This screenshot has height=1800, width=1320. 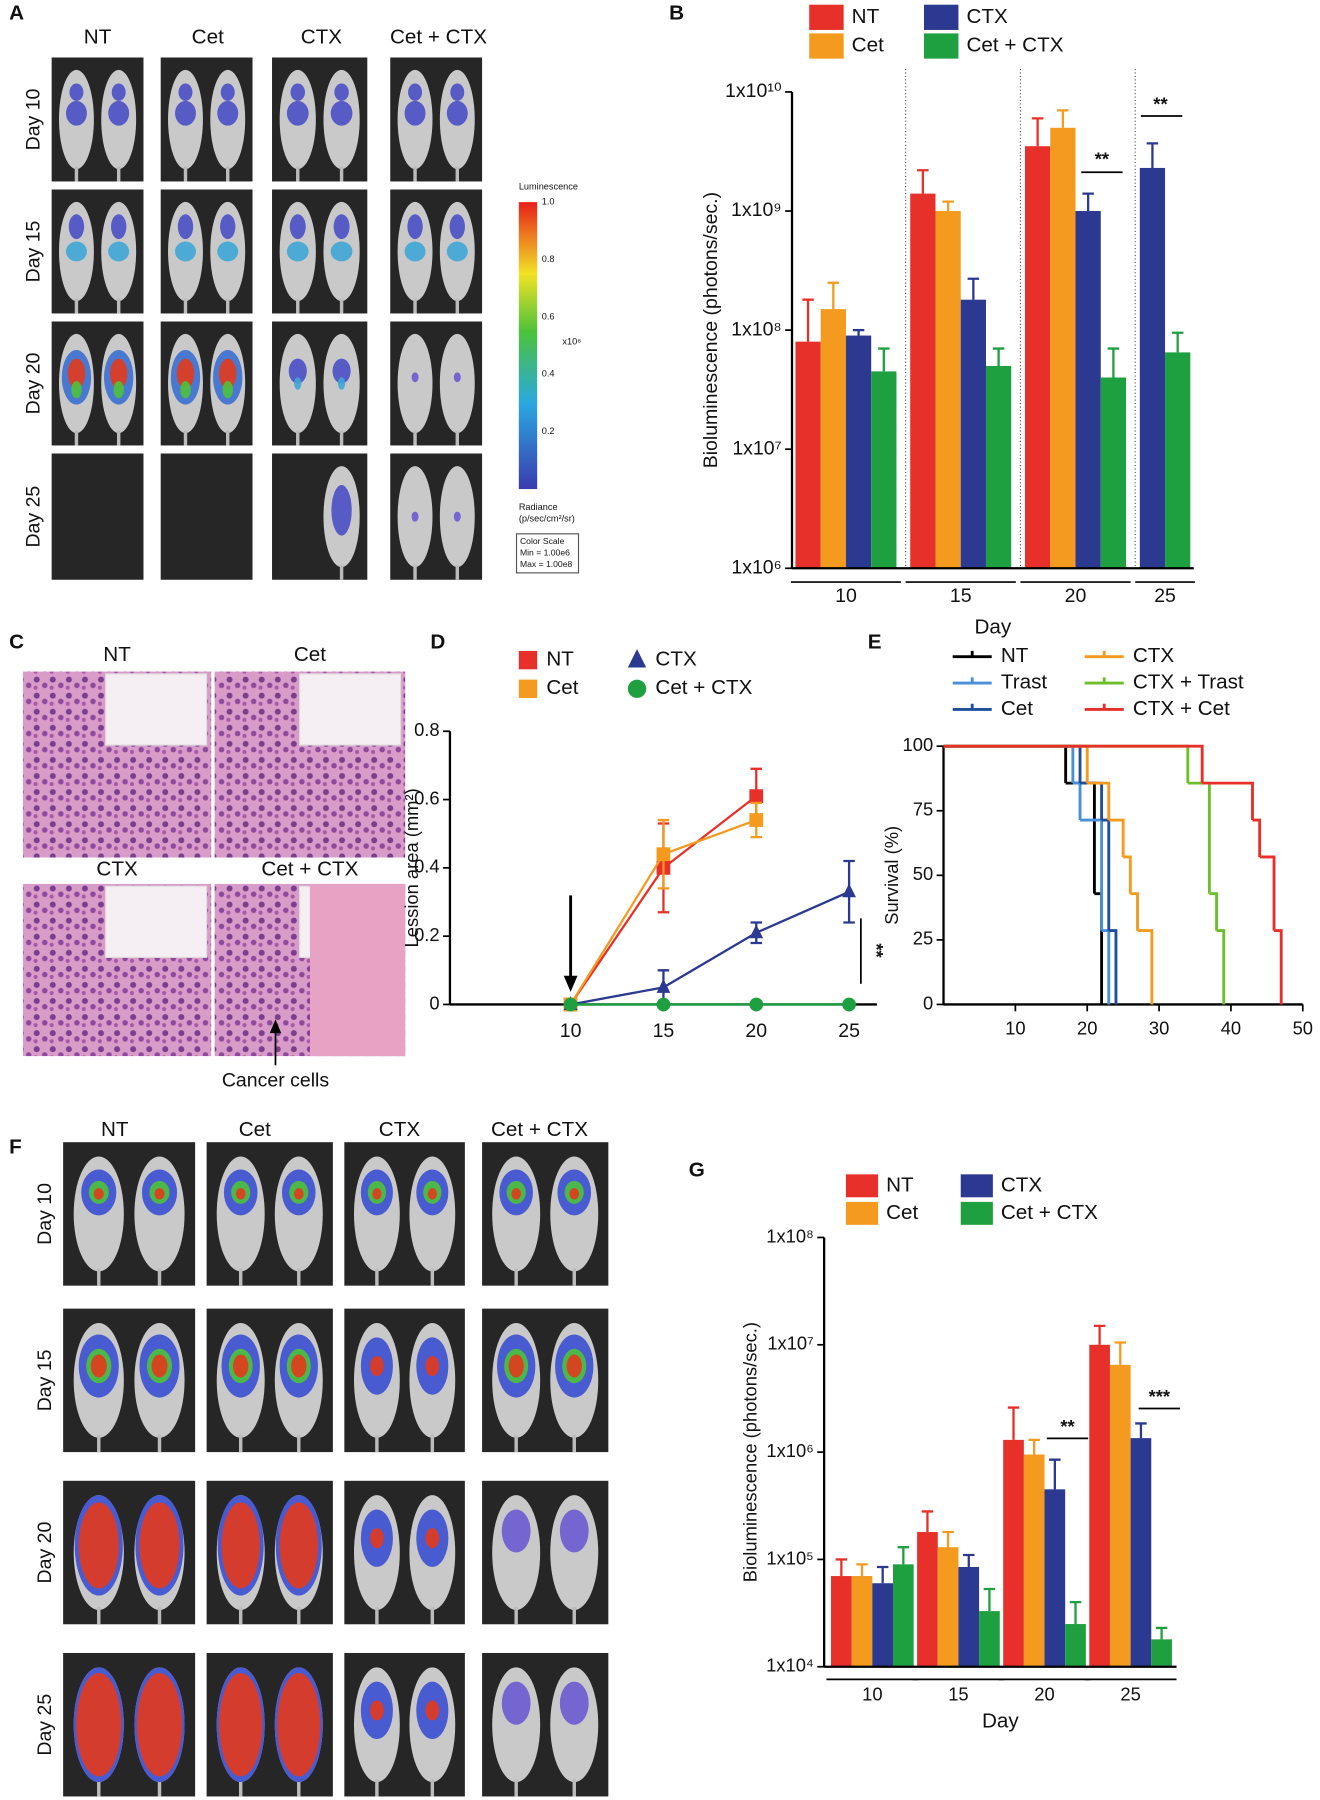 What do you see at coordinates (710, 948) in the screenshot?
I see `series-line` at bounding box center [710, 948].